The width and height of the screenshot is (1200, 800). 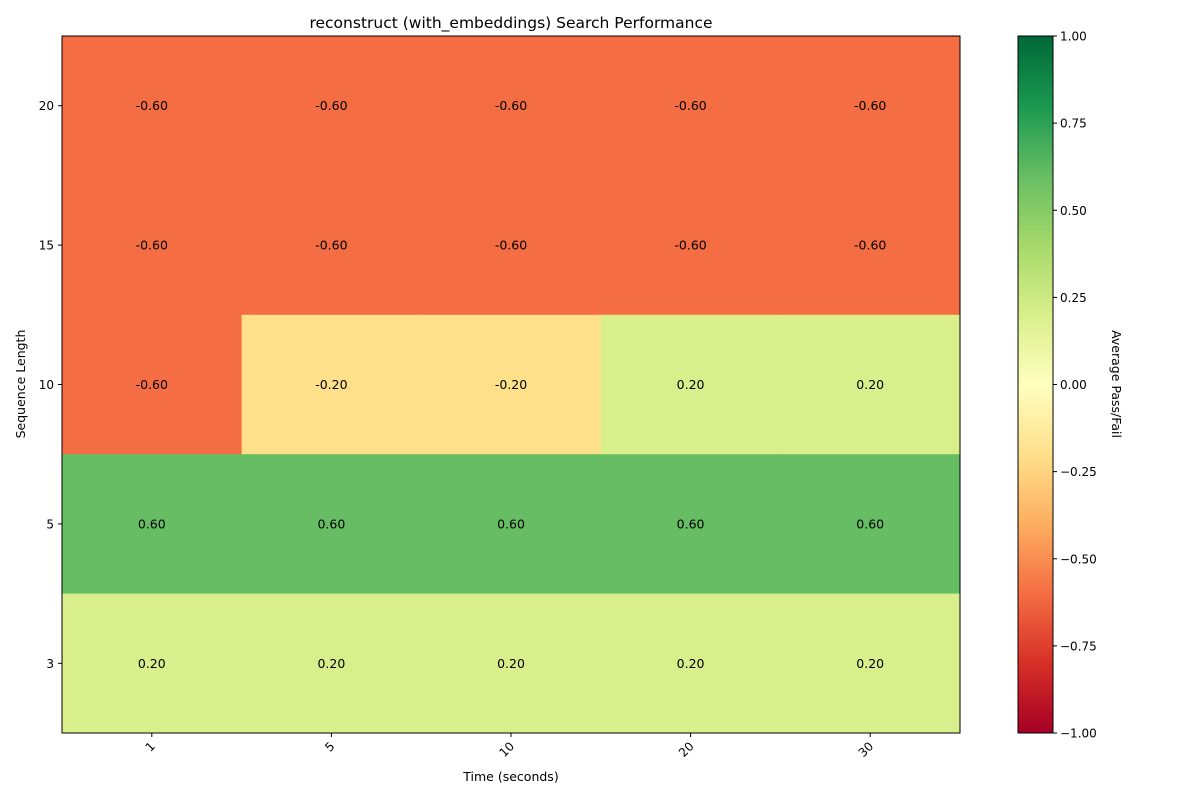 What do you see at coordinates (510, 776) in the screenshot?
I see `x-axis-label: Time (seconds)` at bounding box center [510, 776].